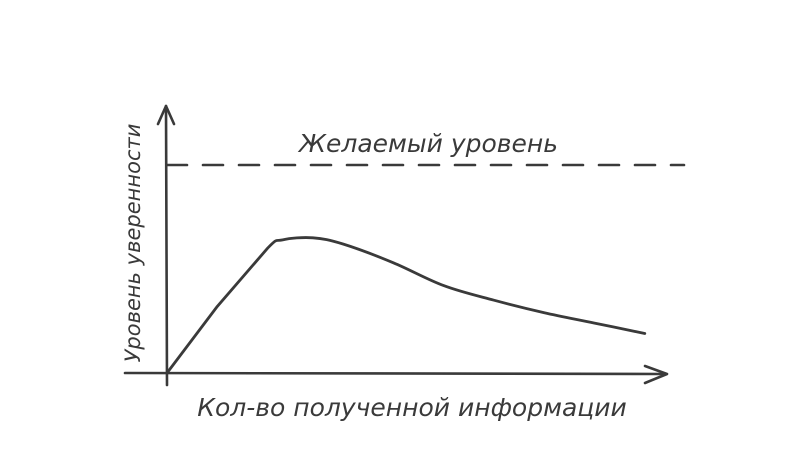  I want to click on x-axis-arrow, so click(656, 374).